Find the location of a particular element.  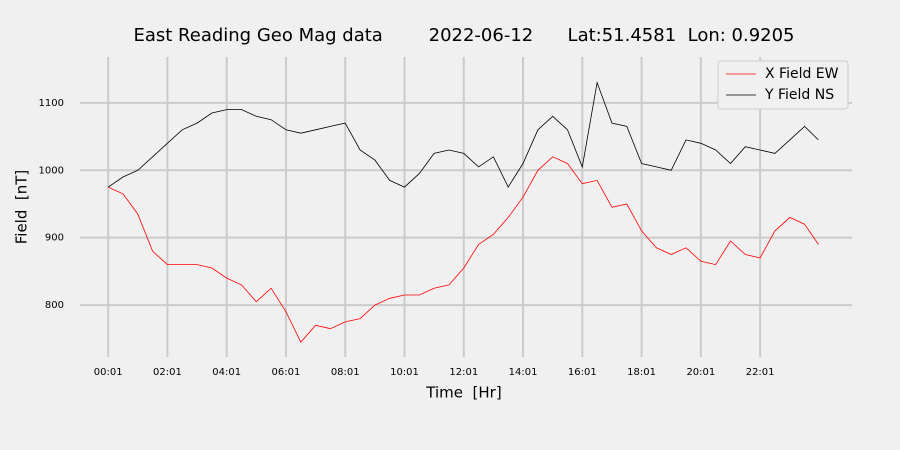

y-tick-label: 1000 is located at coordinates (51, 170).